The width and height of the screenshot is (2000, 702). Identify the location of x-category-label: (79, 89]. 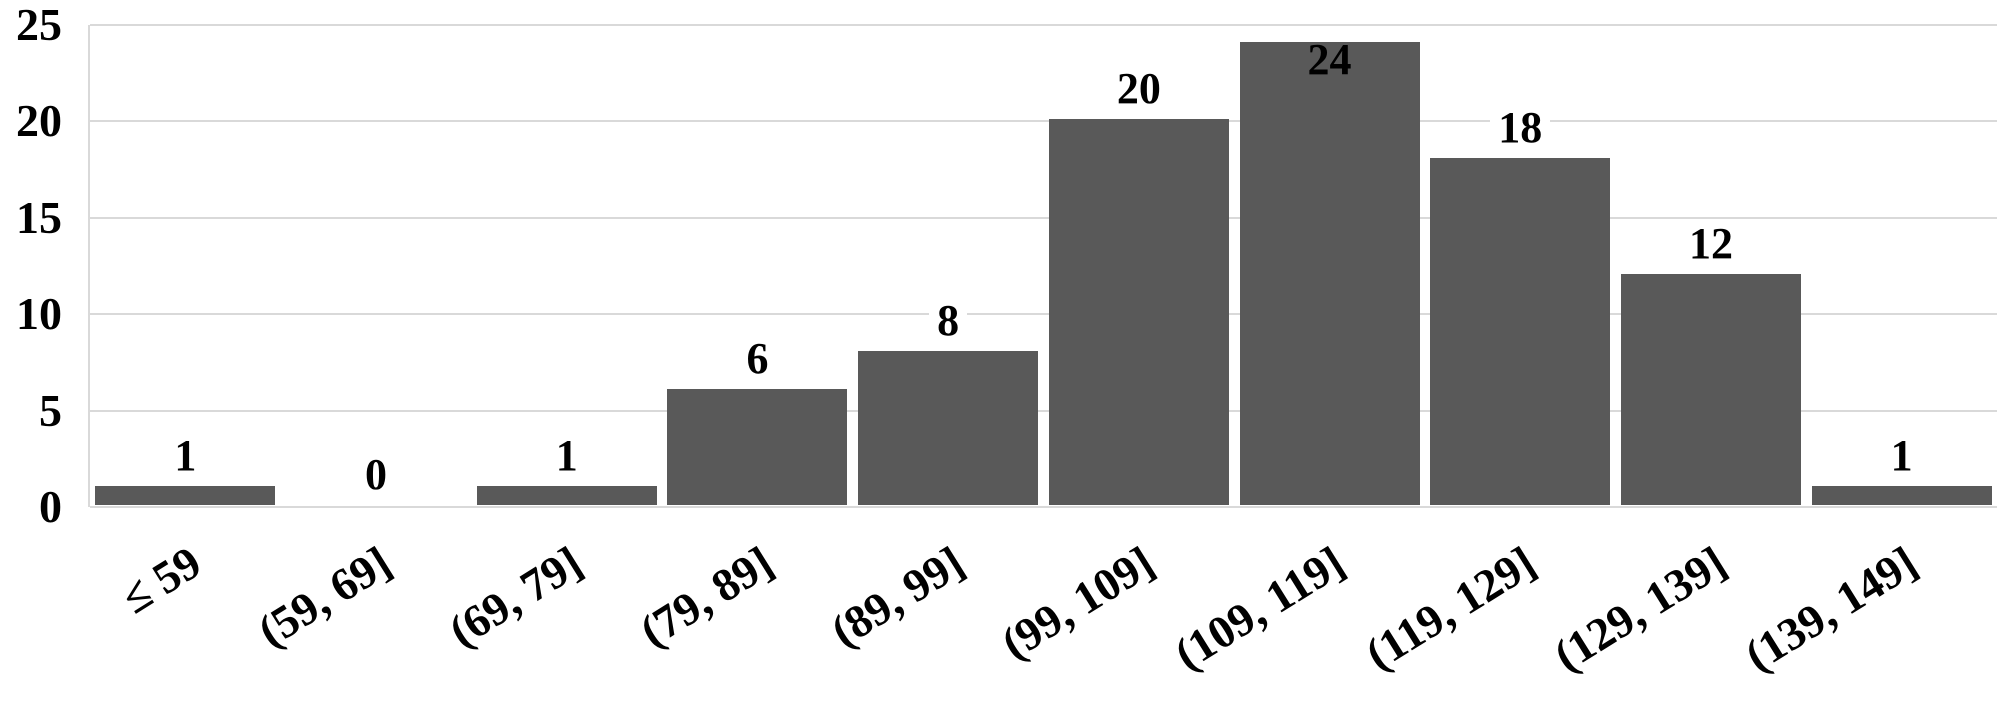
(706, 596).